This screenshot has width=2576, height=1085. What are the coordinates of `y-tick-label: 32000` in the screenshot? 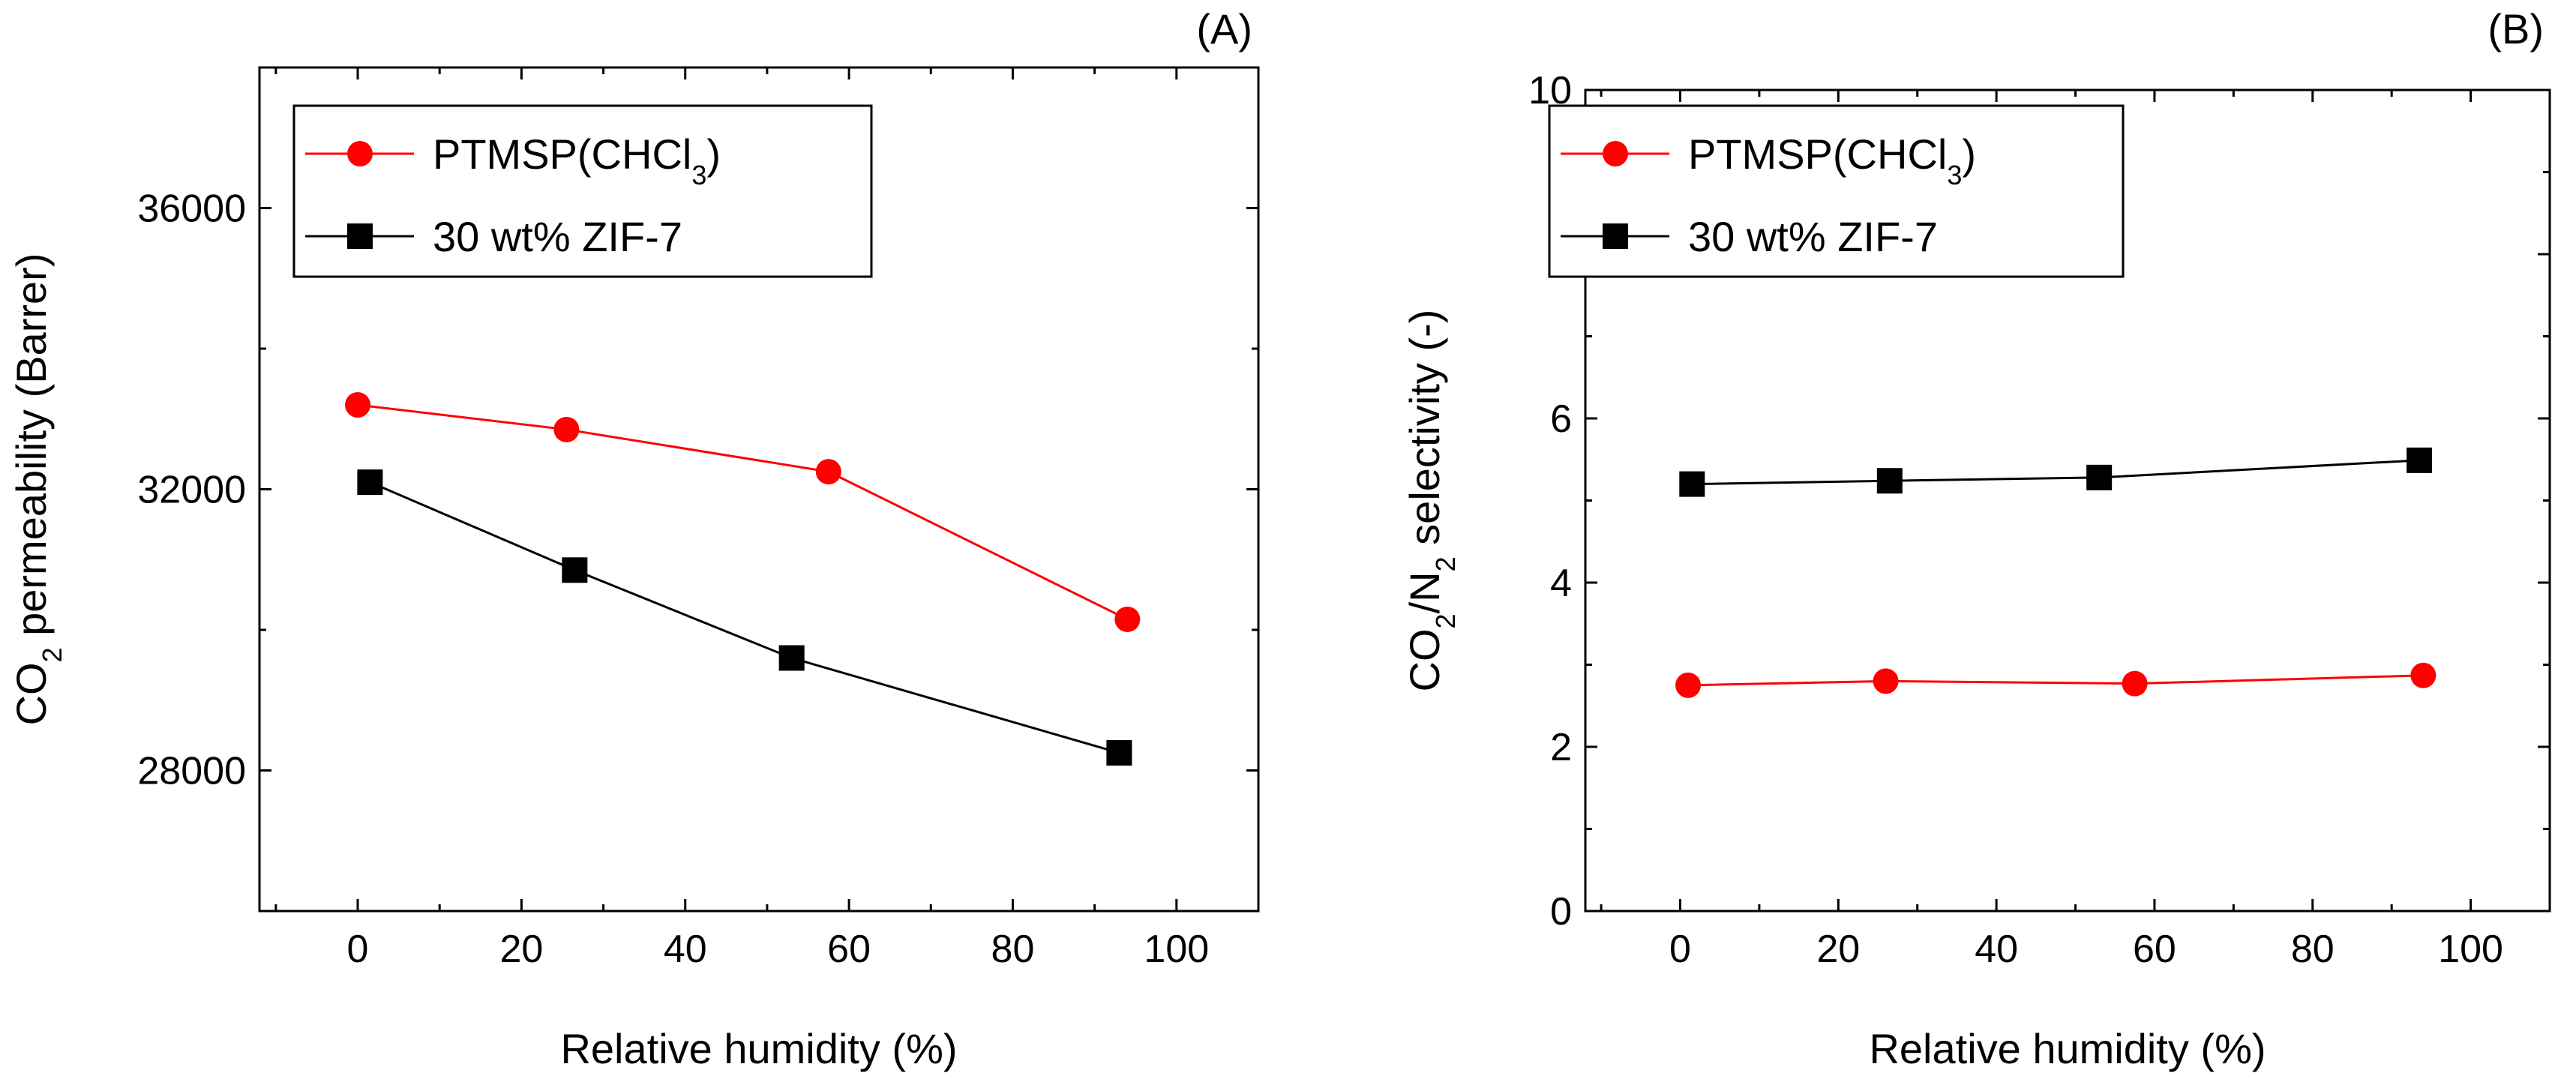 It's located at (192, 490).